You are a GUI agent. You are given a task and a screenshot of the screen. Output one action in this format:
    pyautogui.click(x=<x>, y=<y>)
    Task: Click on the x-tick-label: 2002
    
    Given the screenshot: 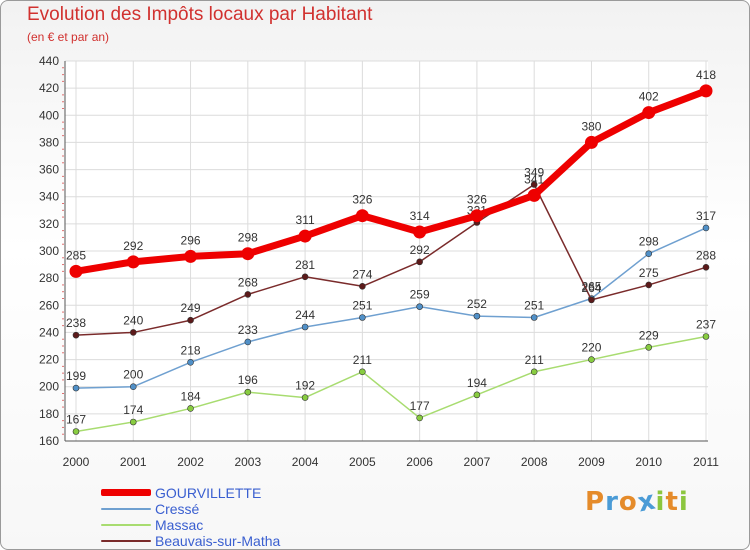 What is the action you would take?
    pyautogui.click(x=190, y=462)
    